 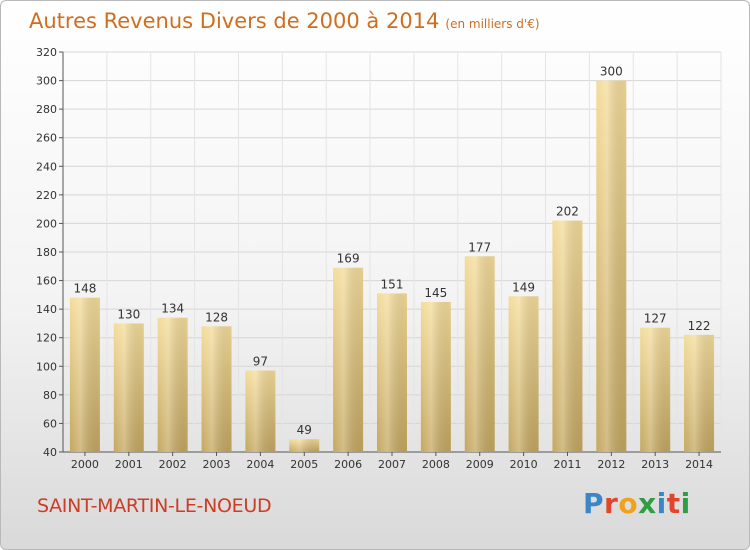 What do you see at coordinates (480, 464) in the screenshot?
I see `x-tick-label: 2009` at bounding box center [480, 464].